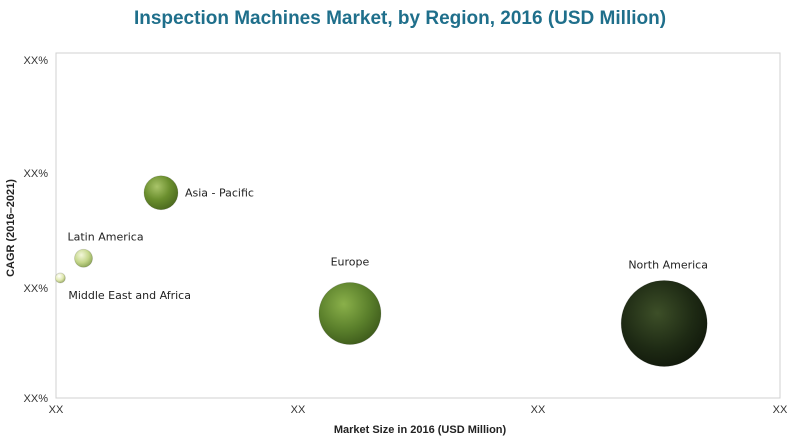 The width and height of the screenshot is (800, 444). What do you see at coordinates (350, 261) in the screenshot?
I see `bubble-label: Europe` at bounding box center [350, 261].